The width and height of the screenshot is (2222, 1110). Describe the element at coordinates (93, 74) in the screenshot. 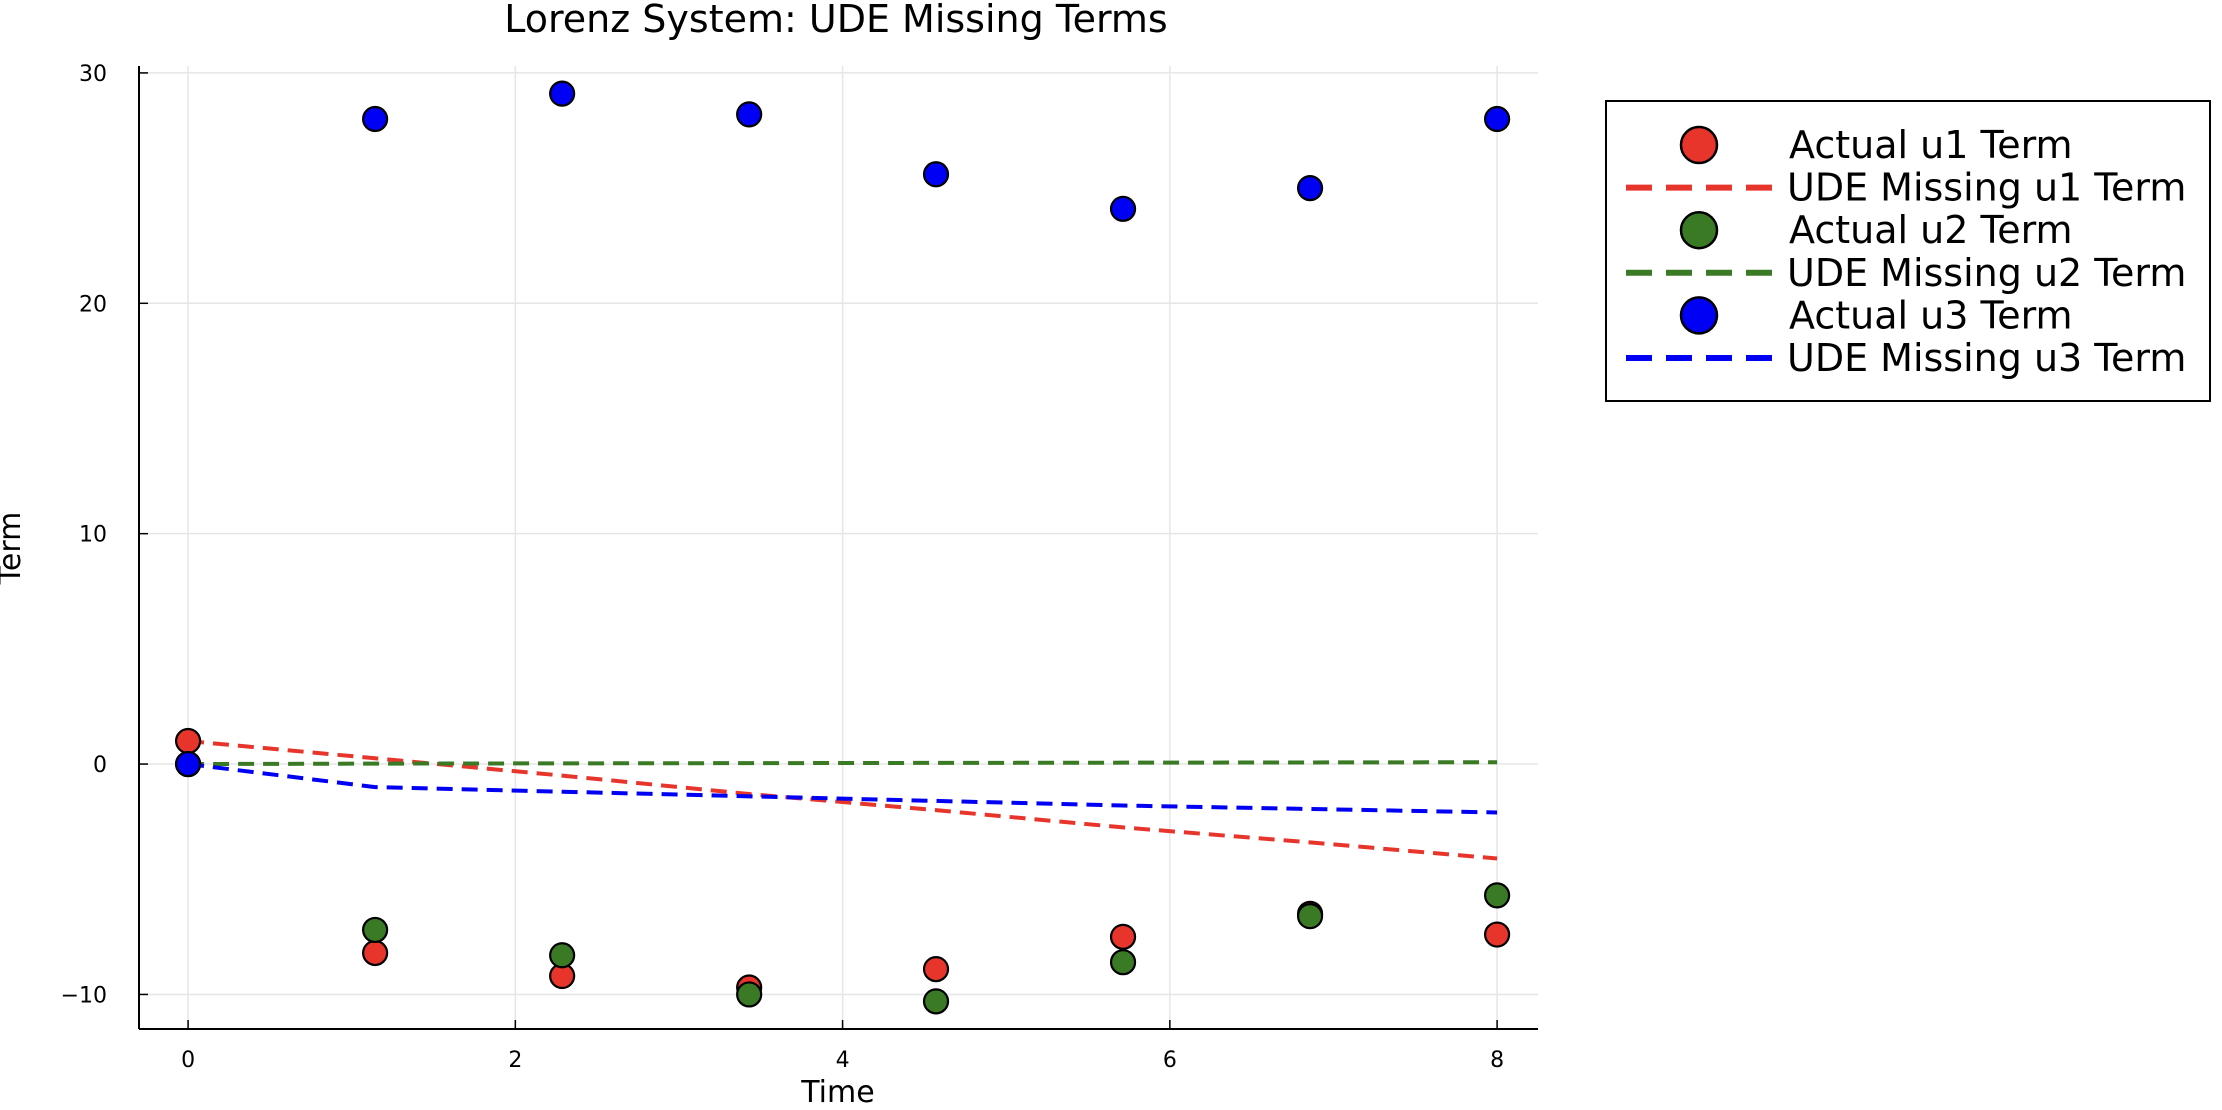

I see `y-tick-label: 30` at that location.